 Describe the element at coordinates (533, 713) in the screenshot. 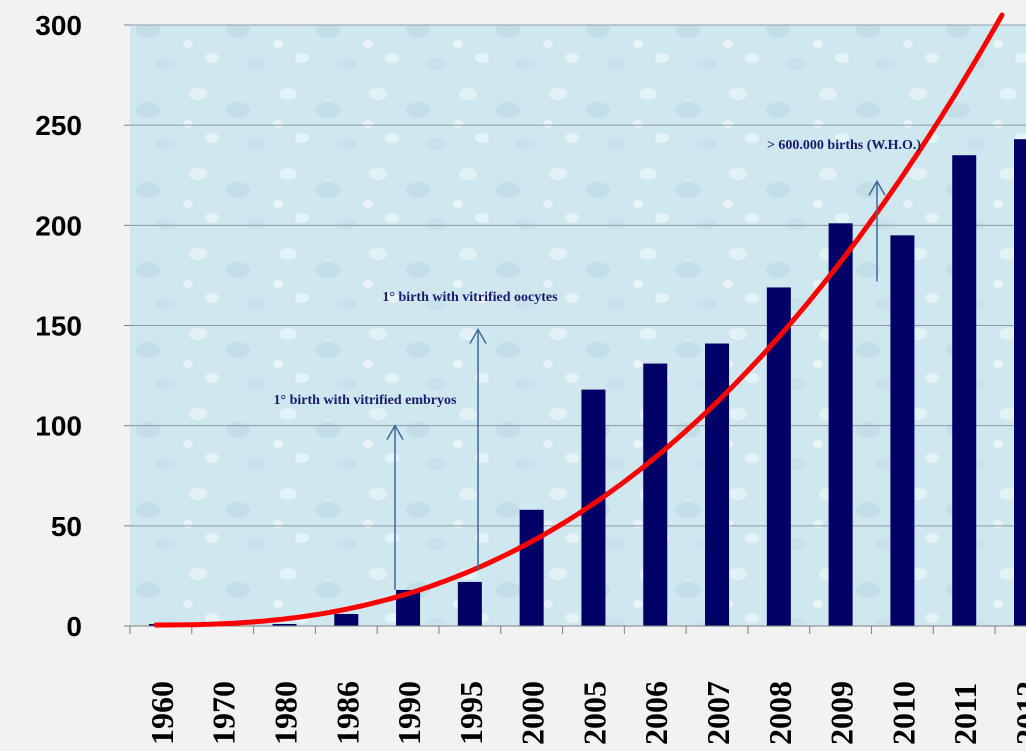

I see `x-tick-label-2000: 2000` at that location.